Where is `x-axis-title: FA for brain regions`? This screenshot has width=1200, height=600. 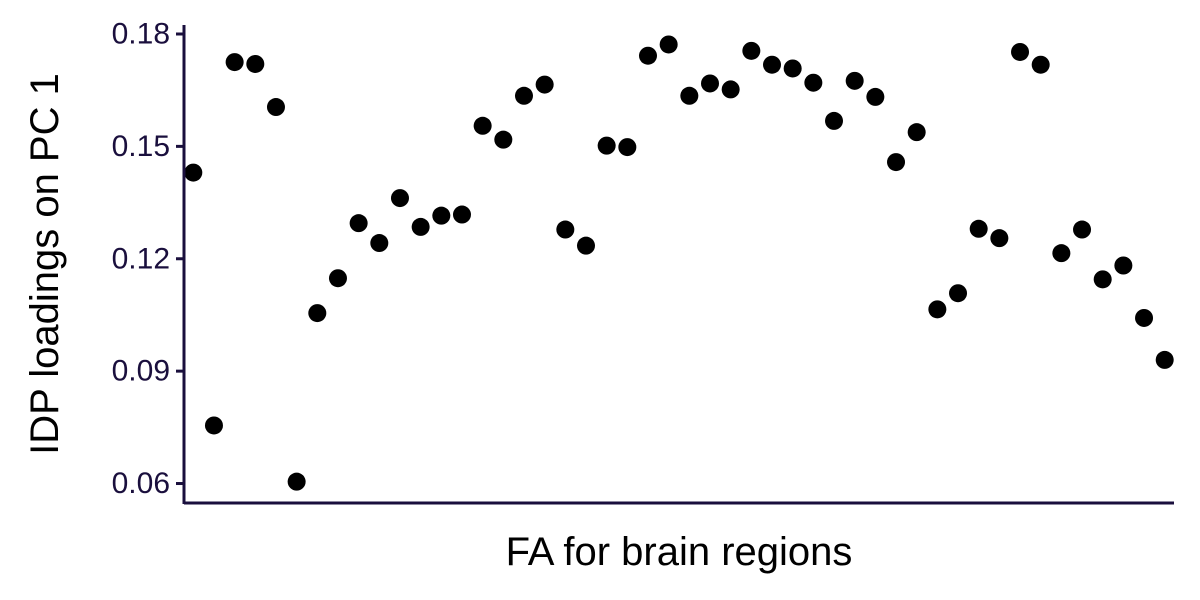
x-axis-title: FA for brain regions is located at coordinates (679, 552).